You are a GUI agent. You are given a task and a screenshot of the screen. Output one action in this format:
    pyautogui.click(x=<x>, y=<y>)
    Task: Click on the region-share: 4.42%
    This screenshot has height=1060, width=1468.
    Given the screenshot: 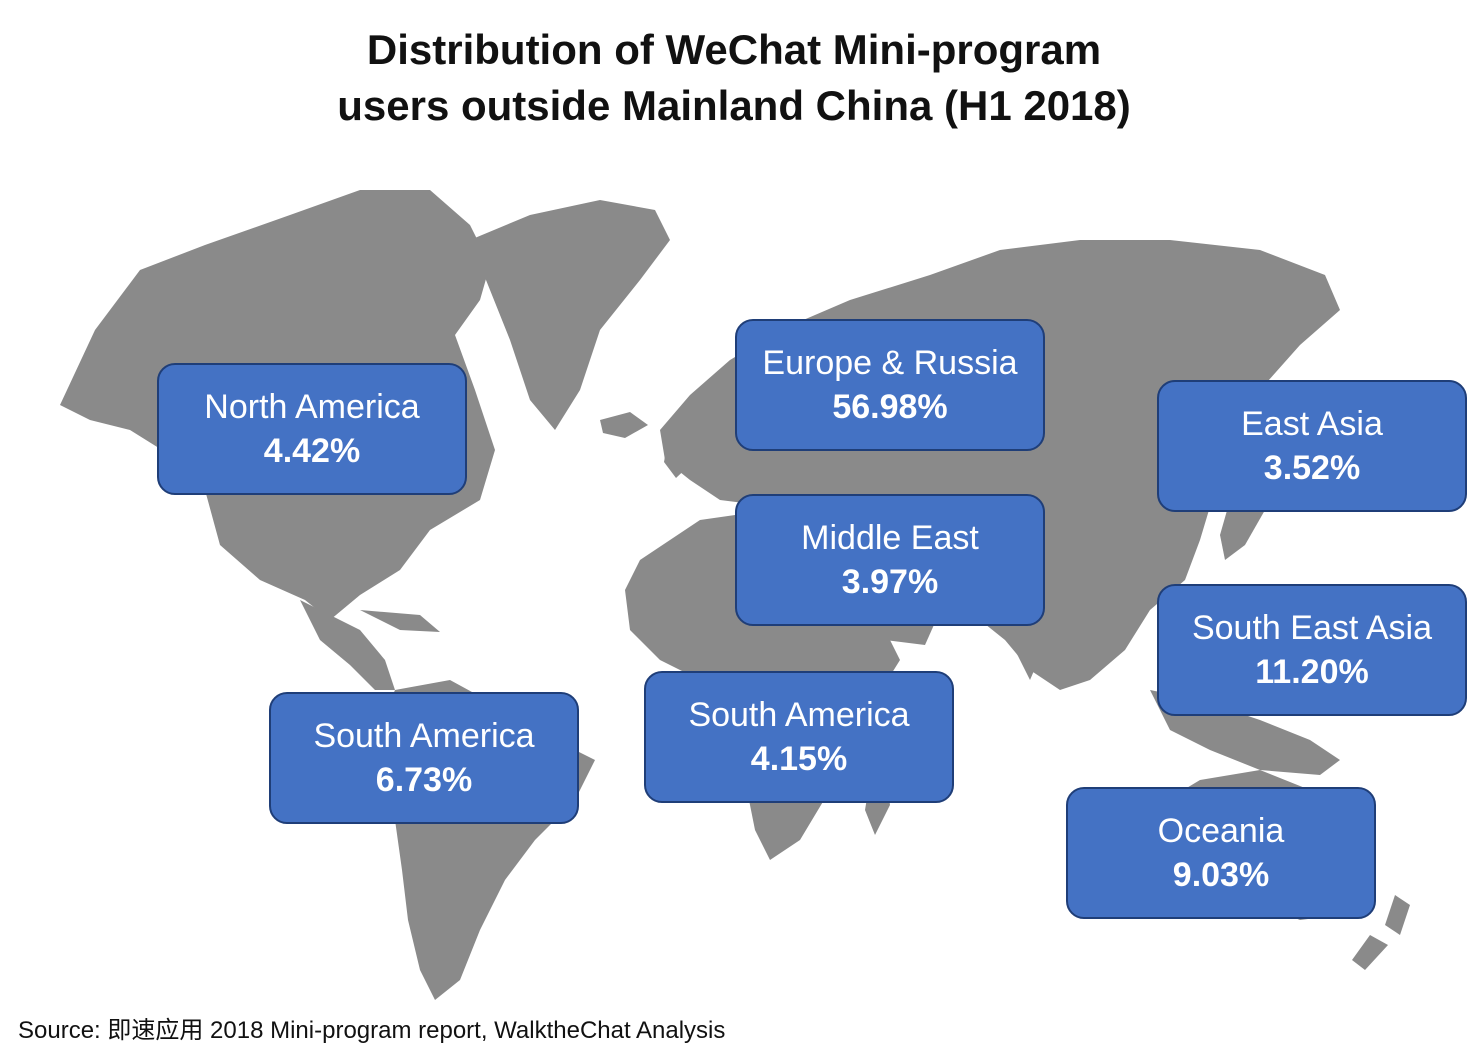 What is the action you would take?
    pyautogui.click(x=312, y=451)
    